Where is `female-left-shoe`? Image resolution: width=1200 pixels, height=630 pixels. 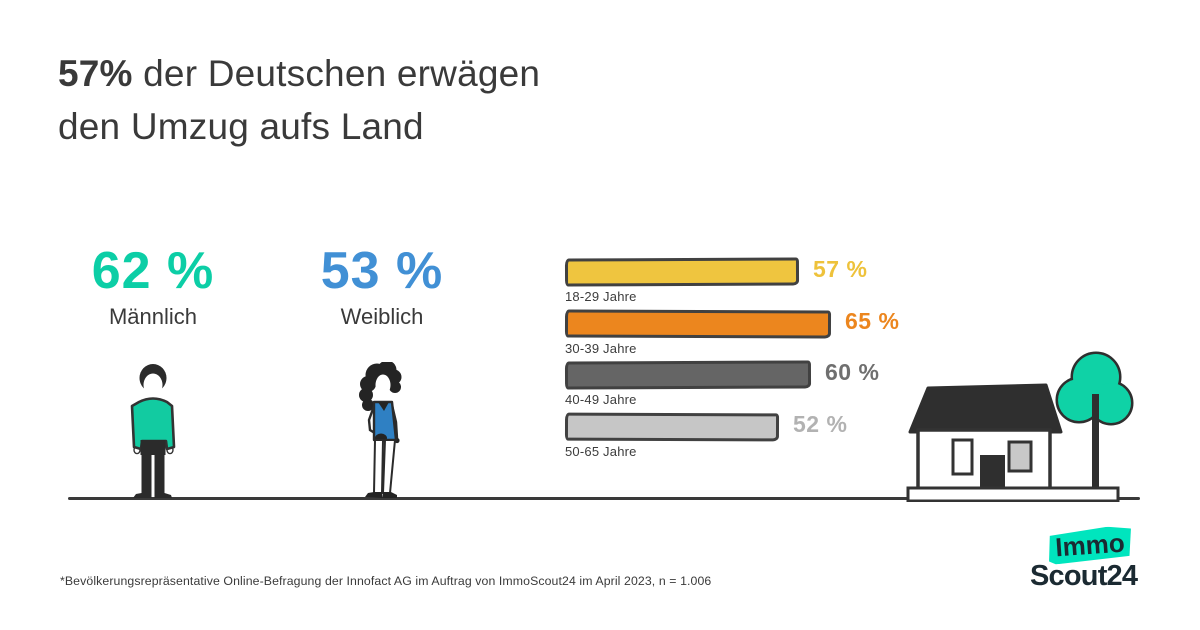
female-left-shoe is located at coordinates (373, 495).